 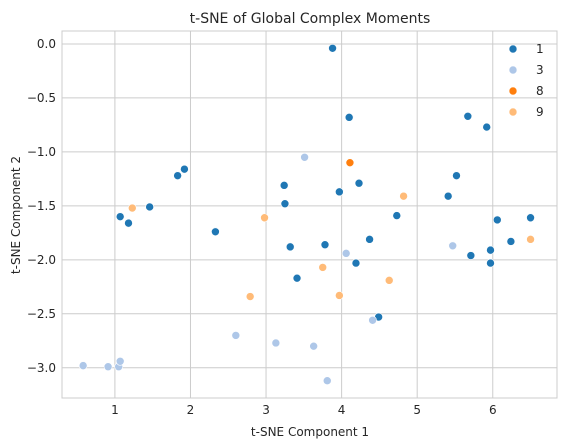 I want to click on x-tick-label: 1, so click(x=115, y=410).